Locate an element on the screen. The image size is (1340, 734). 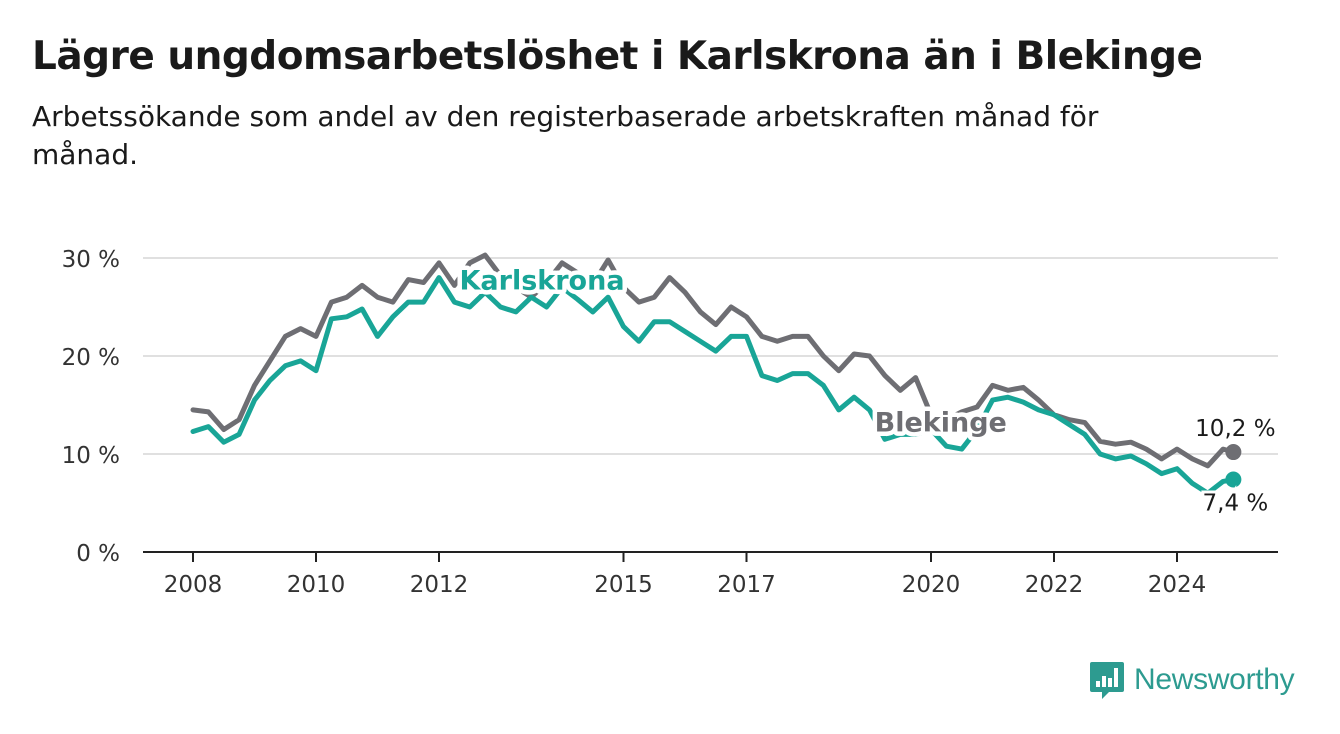
y-tick-label: 0 % is located at coordinates (98, 554).